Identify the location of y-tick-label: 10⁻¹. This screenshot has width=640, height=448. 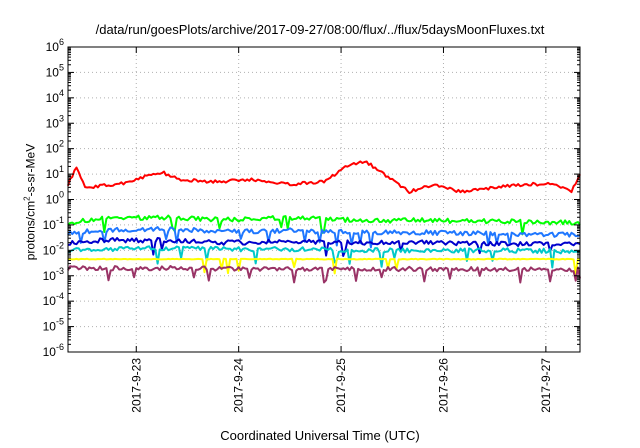
(53, 223).